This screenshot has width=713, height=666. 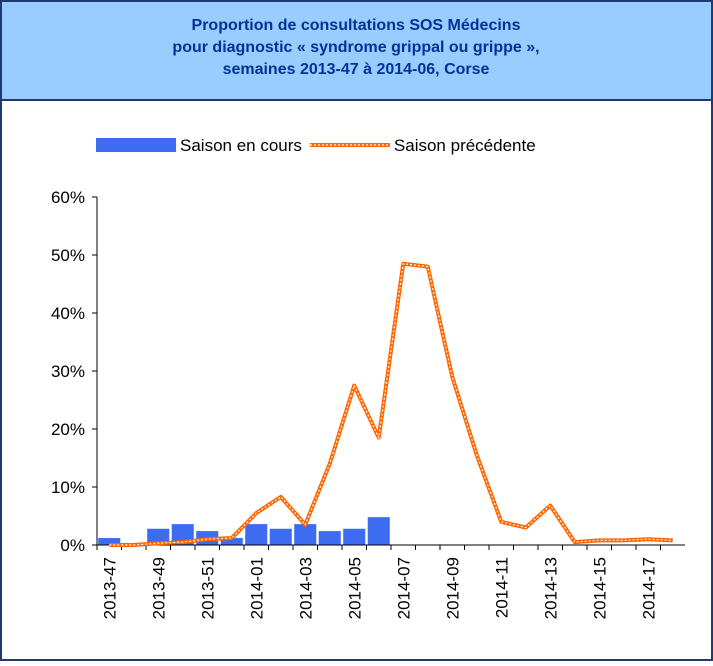 What do you see at coordinates (599, 588) in the screenshot?
I see `x-tick-label: 2014-15` at bounding box center [599, 588].